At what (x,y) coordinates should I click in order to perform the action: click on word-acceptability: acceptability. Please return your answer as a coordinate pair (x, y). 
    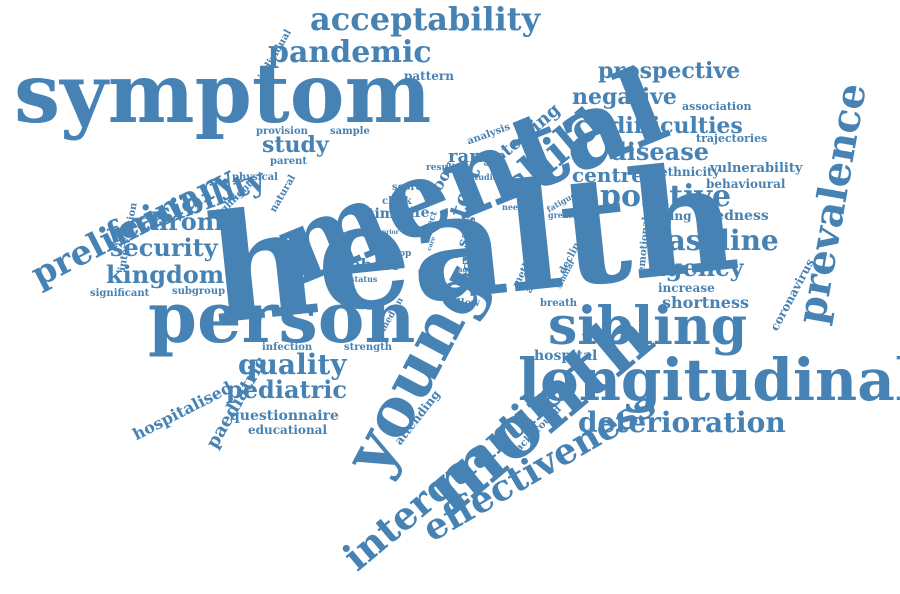
    Looking at the image, I should click on (426, 19).